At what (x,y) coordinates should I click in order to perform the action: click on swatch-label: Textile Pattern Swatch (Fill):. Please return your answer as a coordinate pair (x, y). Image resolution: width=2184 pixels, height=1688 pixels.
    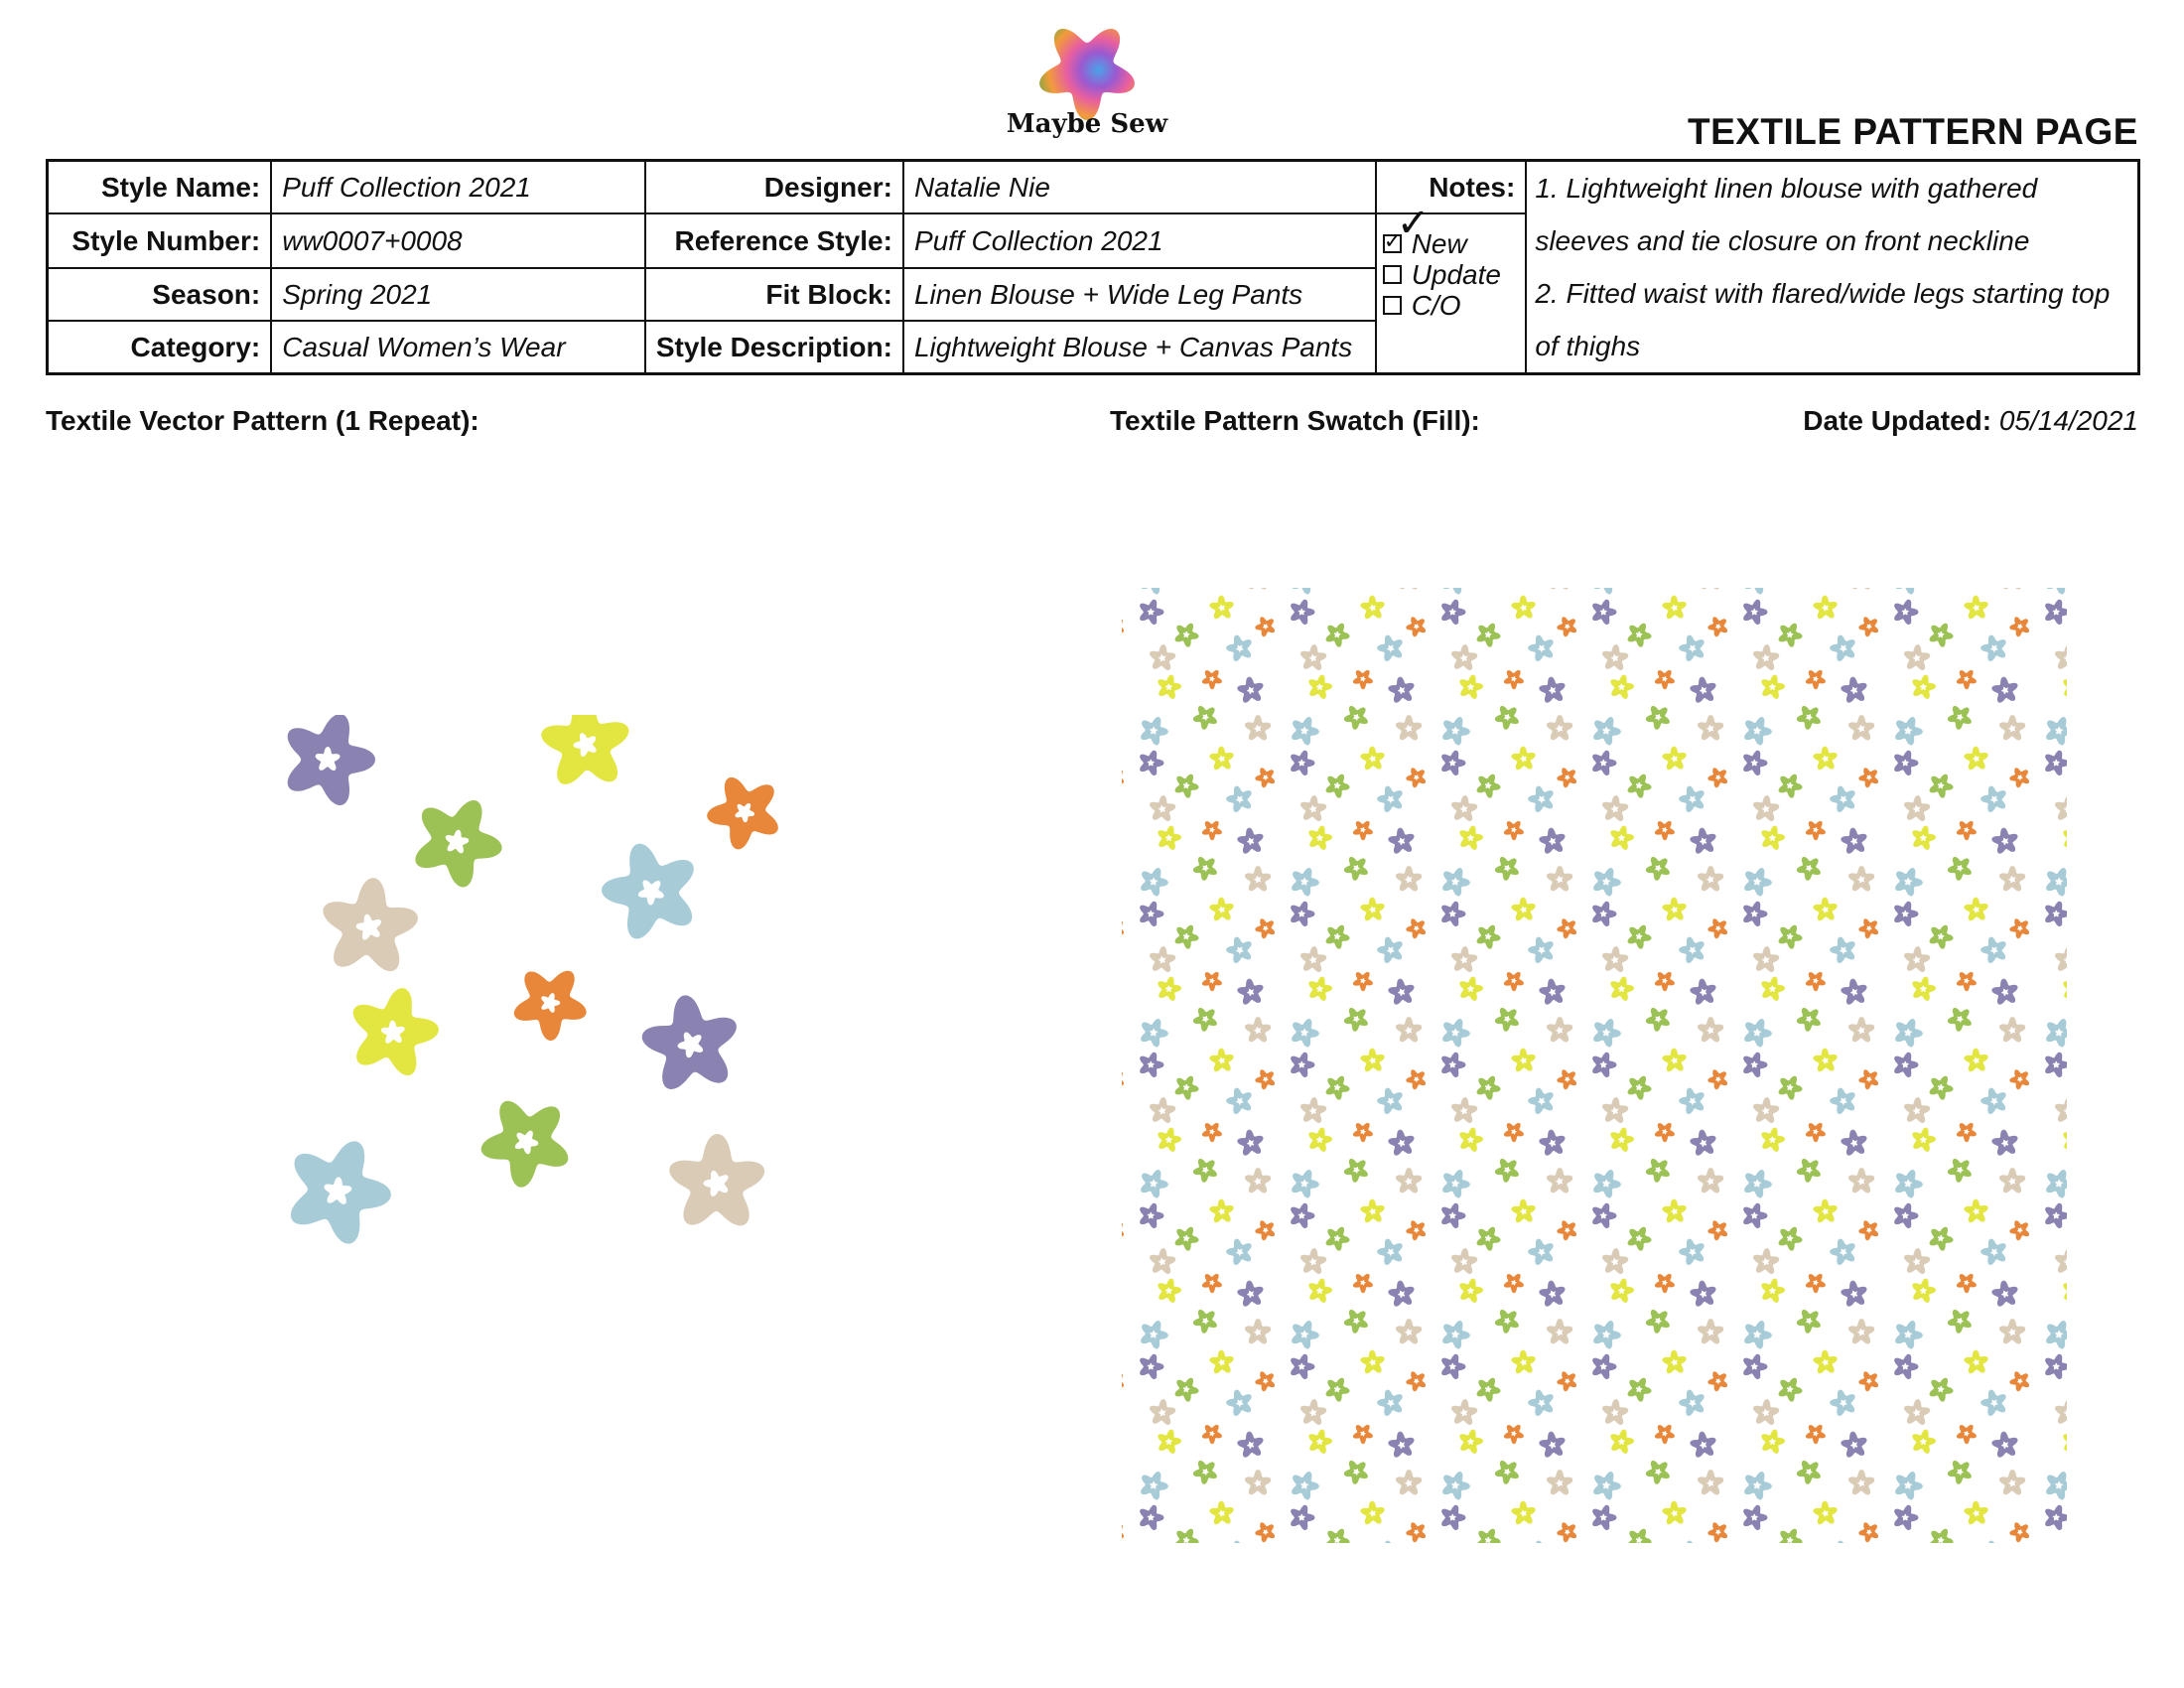
    Looking at the image, I should click on (1295, 420).